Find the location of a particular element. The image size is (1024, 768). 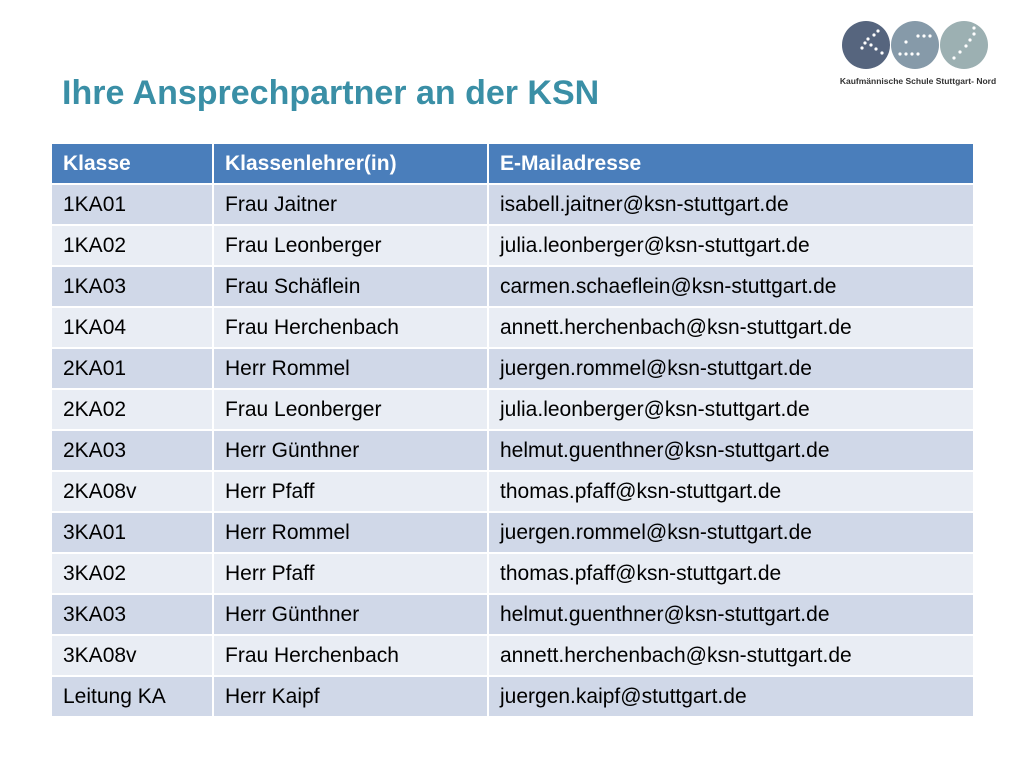

school-logo: Kaufmännische Schule Stuttgart- Nord is located at coordinates (918, 53).